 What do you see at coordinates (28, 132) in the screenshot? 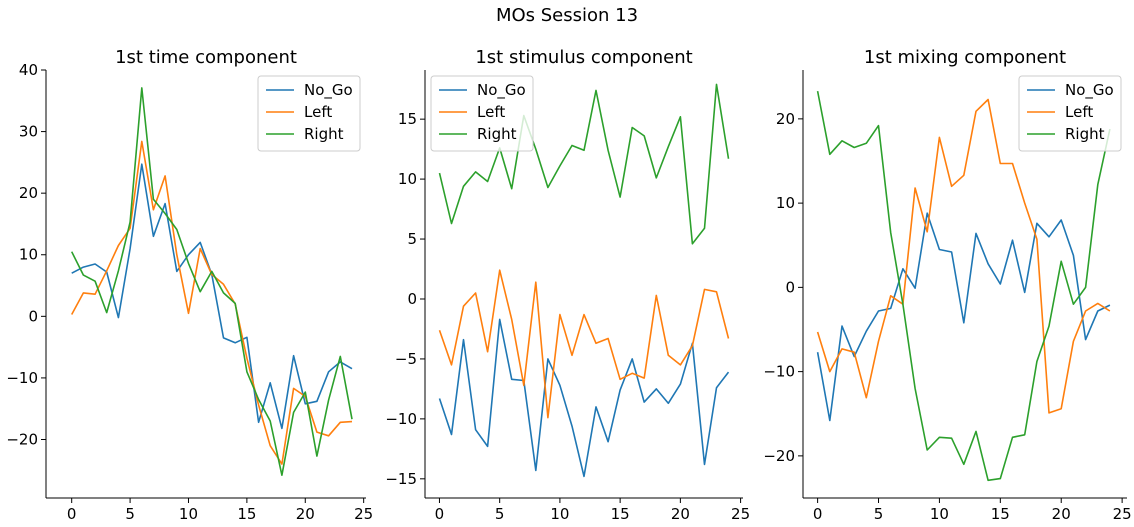
I see `y-tick-label: 30` at bounding box center [28, 132].